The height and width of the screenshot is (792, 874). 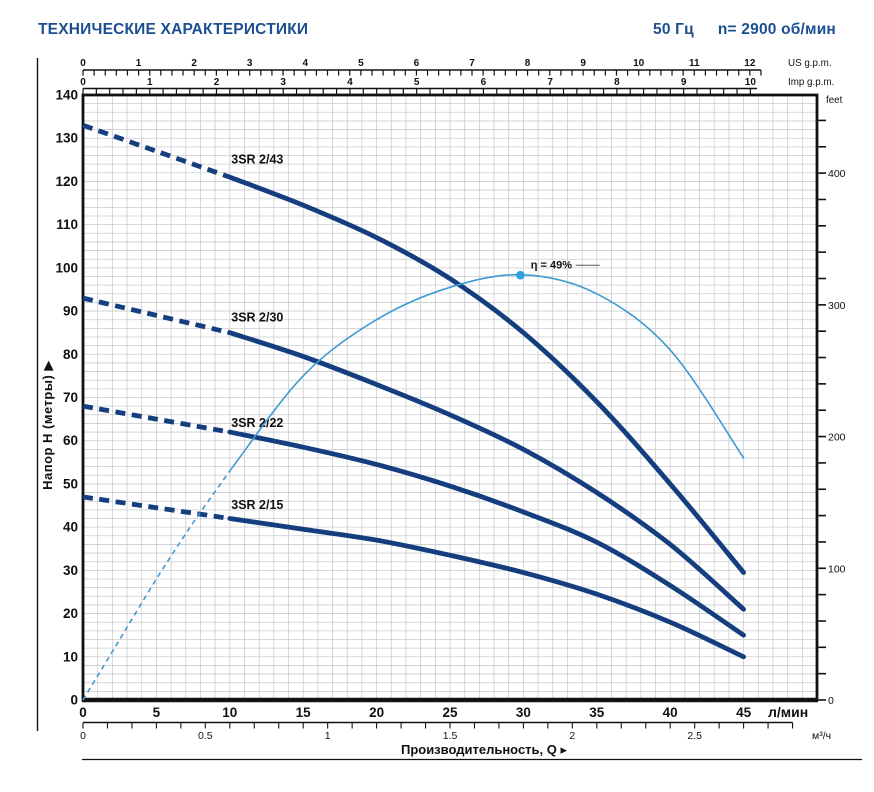 I want to click on y-tick-label: 30, so click(x=70, y=570).